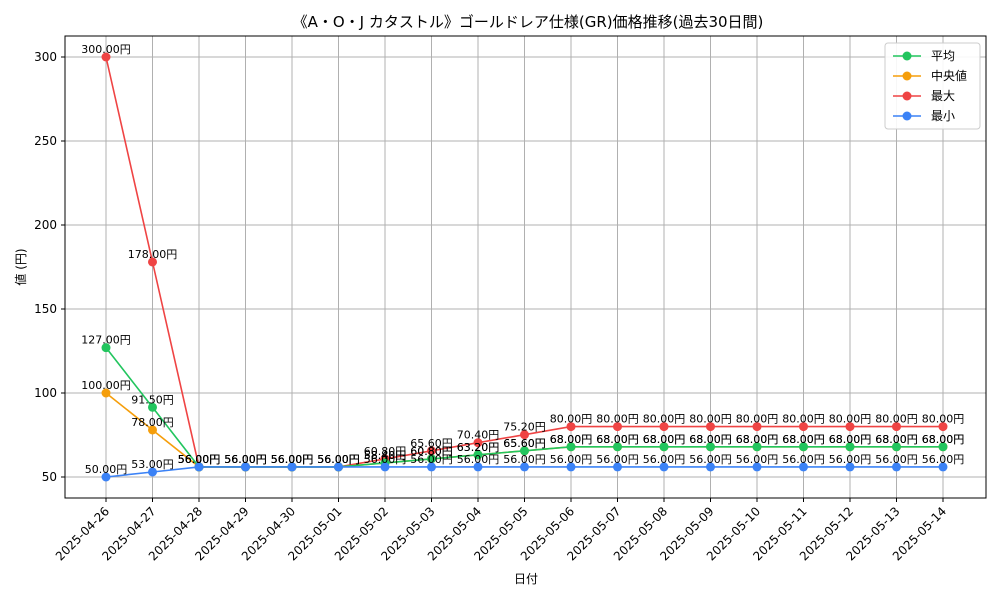 The image size is (1000, 600). Describe the element at coordinates (49, 477) in the screenshot. I see `y-tick-label: 50` at that location.